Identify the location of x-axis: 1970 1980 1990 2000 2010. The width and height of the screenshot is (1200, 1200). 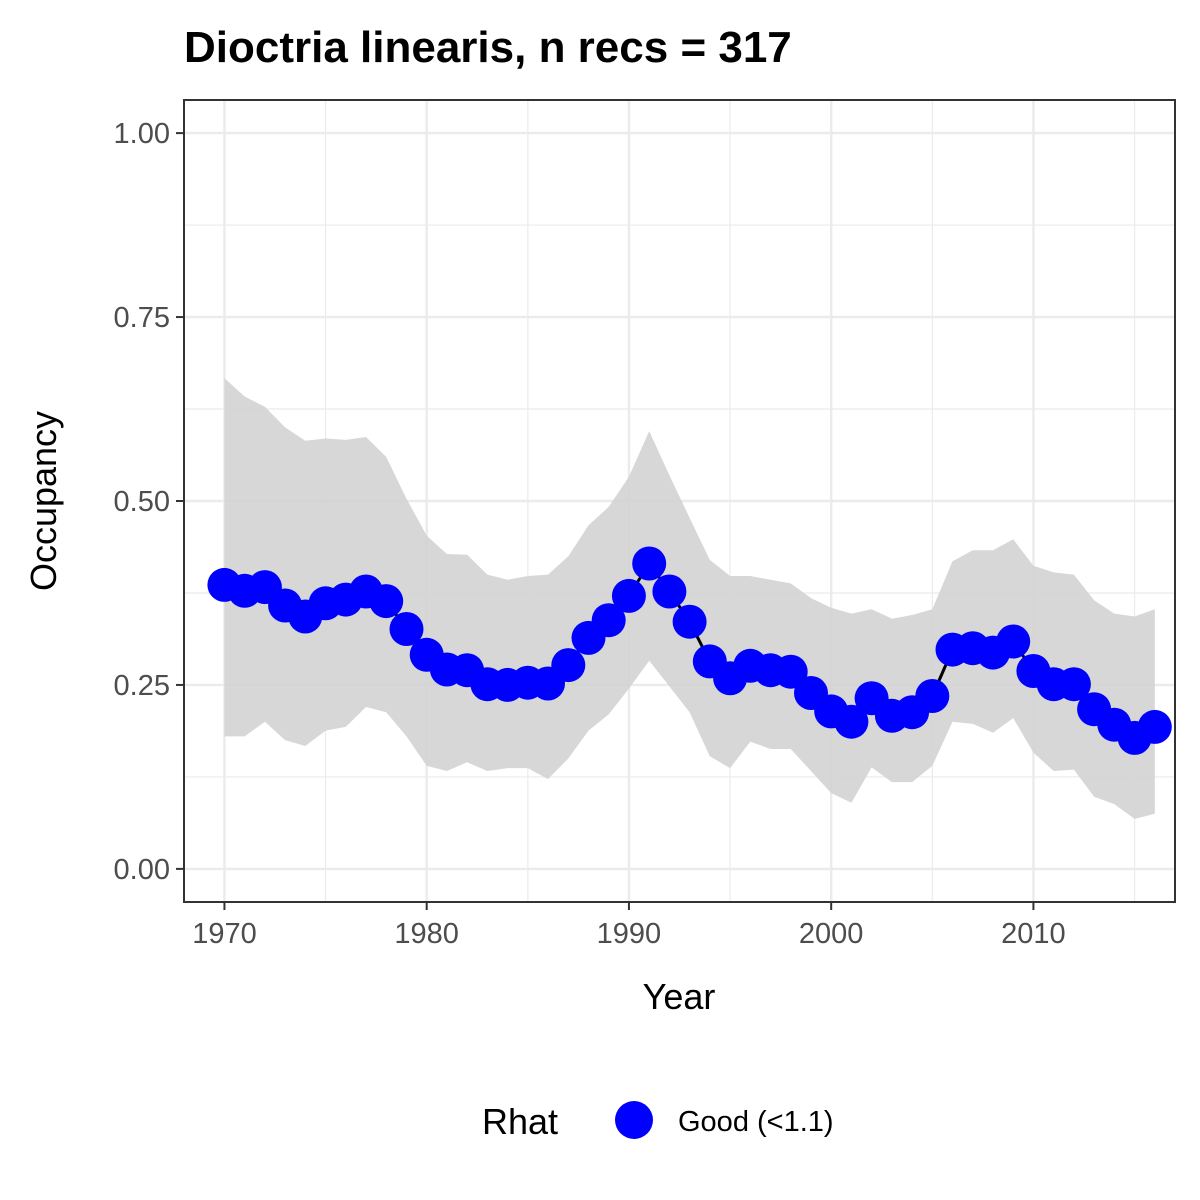
(629, 926).